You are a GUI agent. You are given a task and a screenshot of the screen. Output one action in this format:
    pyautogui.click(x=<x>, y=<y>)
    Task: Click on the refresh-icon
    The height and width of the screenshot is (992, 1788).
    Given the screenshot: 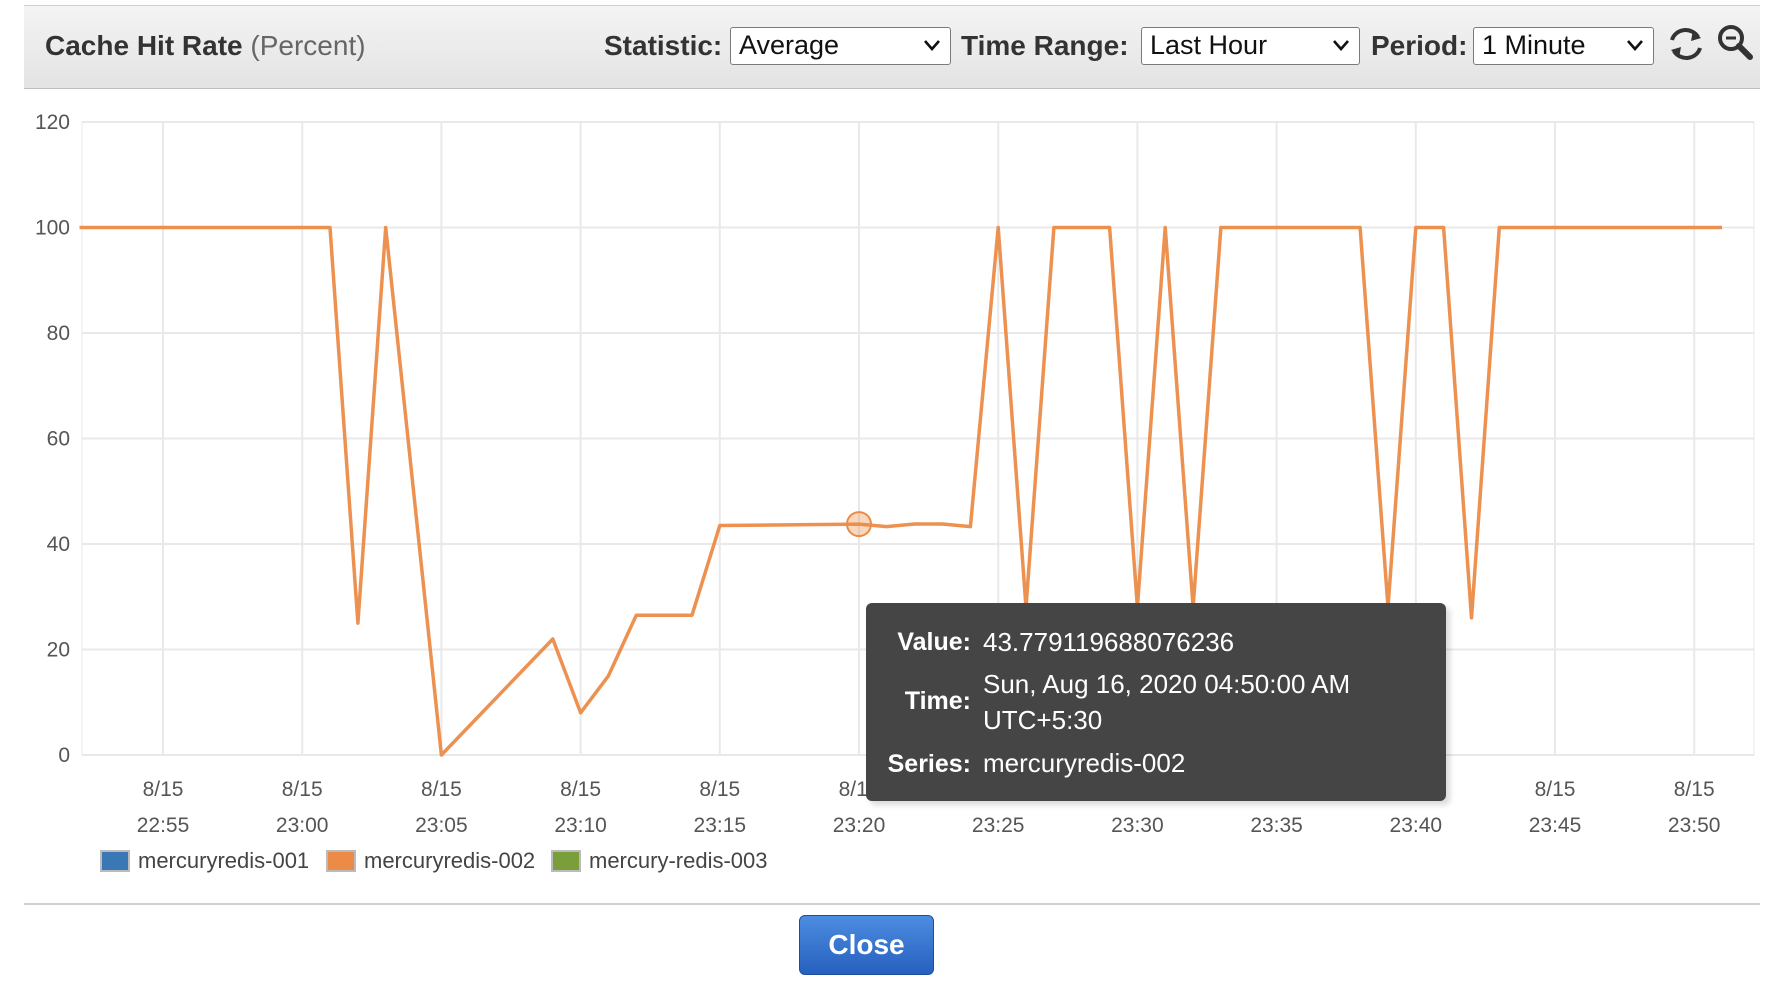 What is the action you would take?
    pyautogui.click(x=1686, y=44)
    